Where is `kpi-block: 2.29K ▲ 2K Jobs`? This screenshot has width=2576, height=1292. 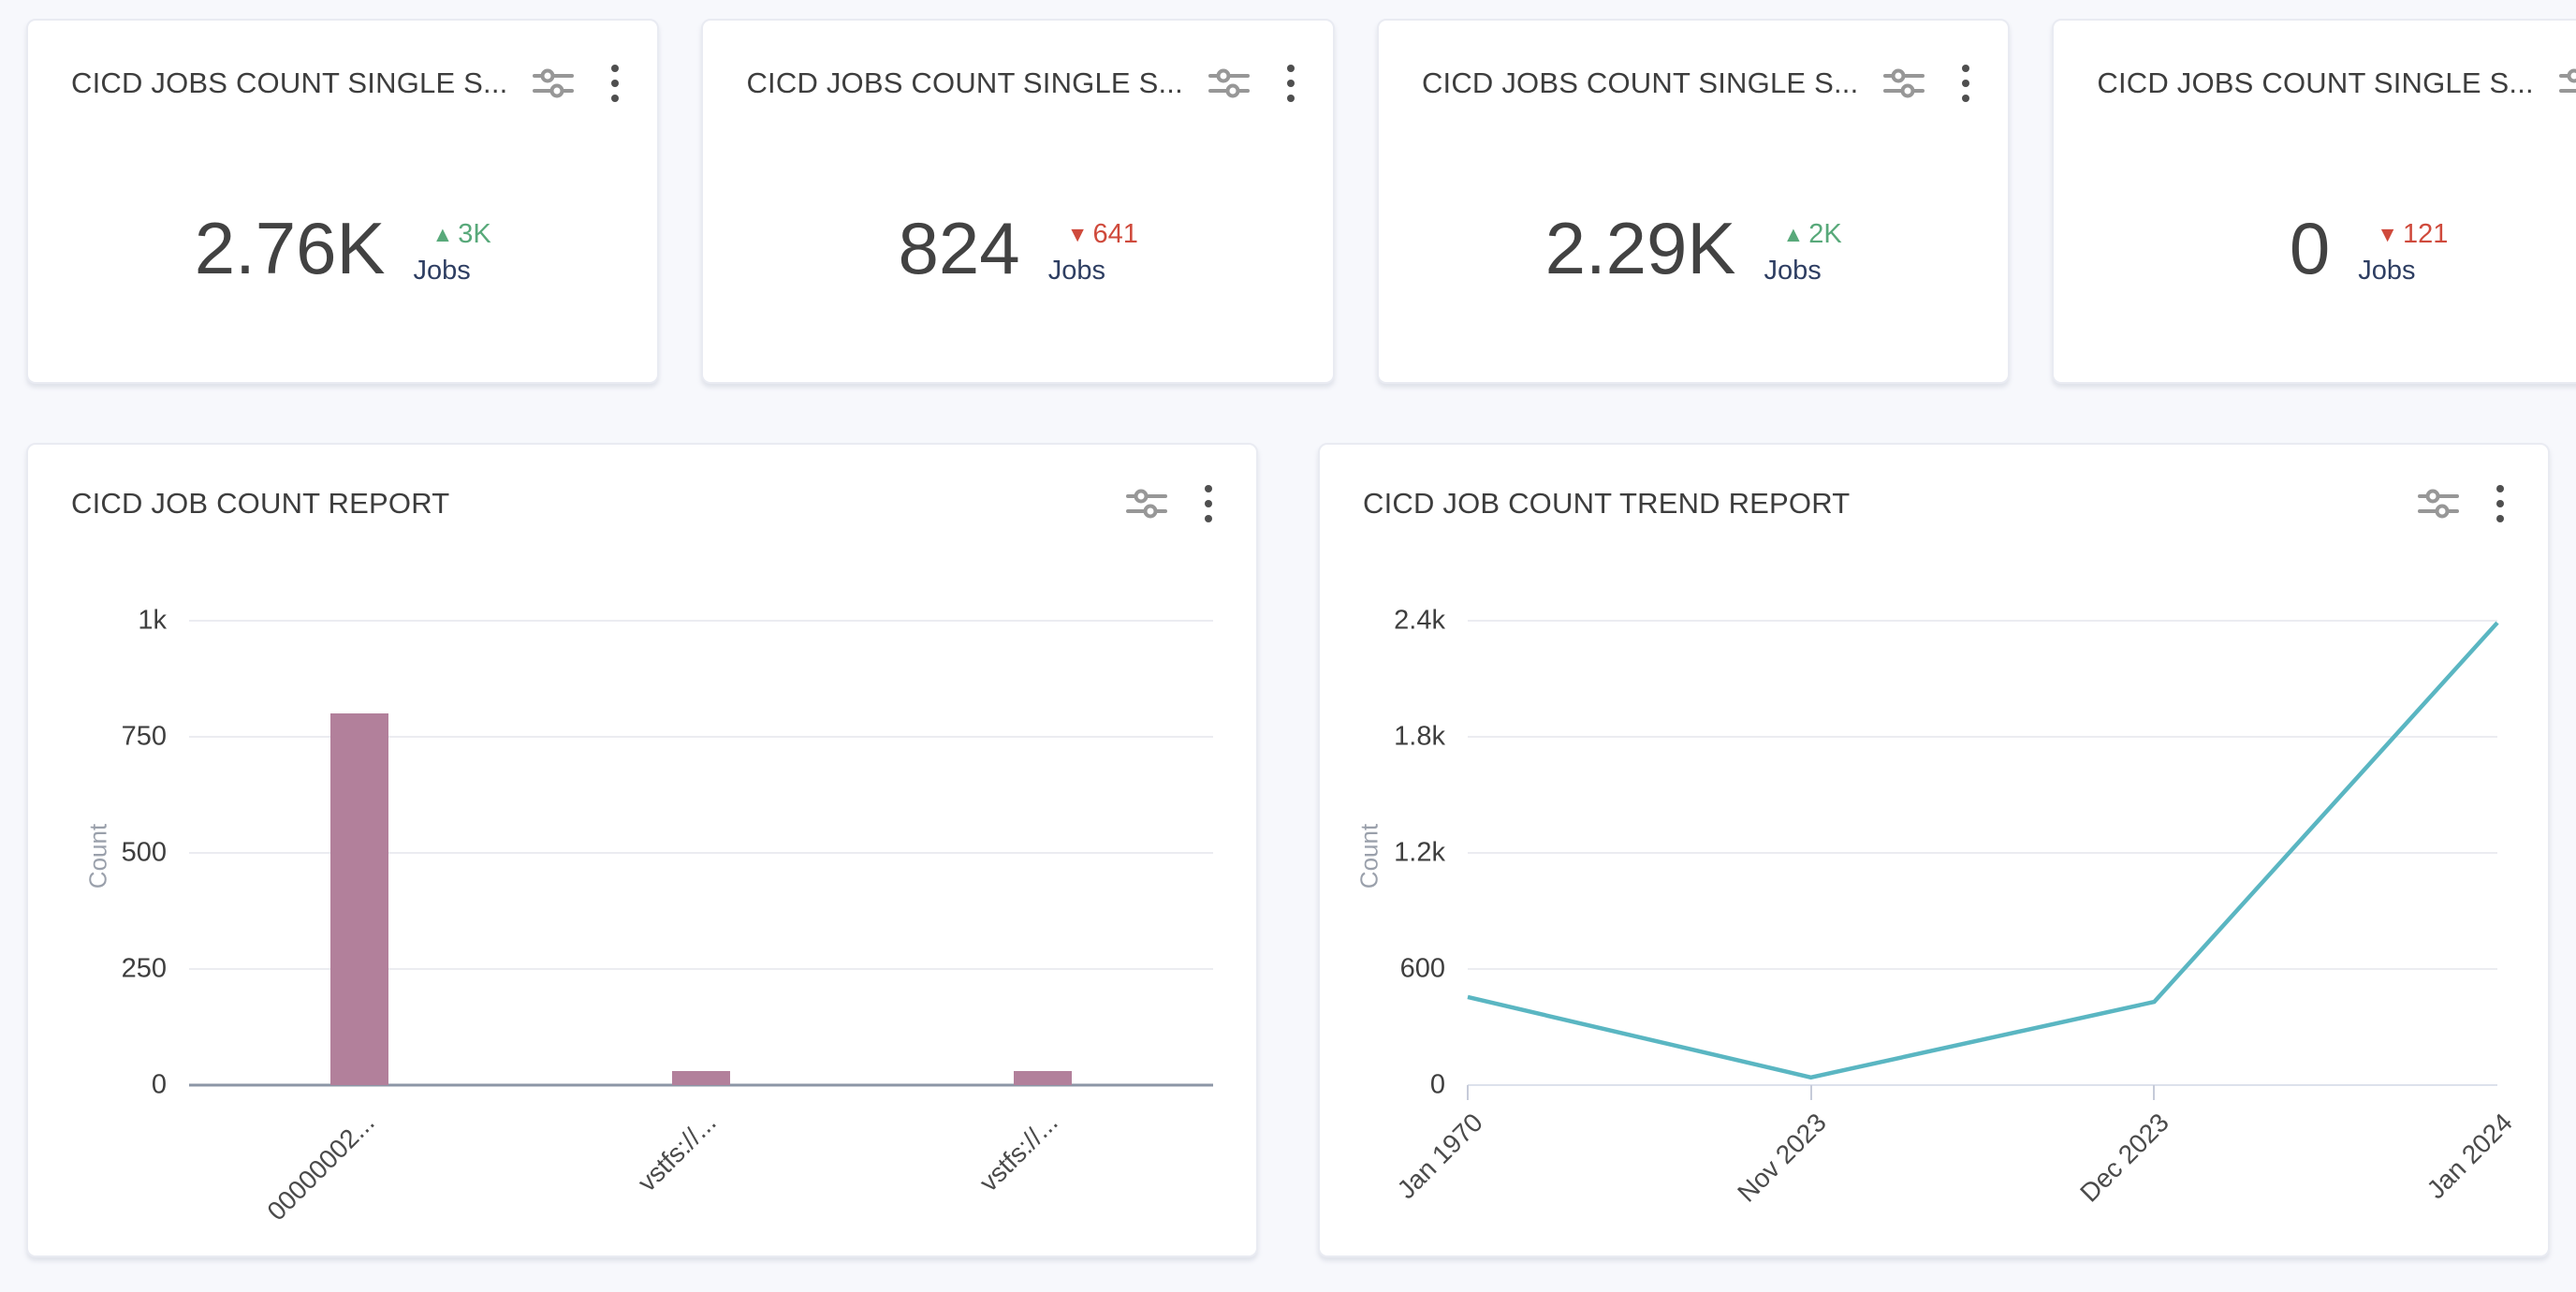
kpi-block: 2.29K ▲ 2K Jobs is located at coordinates (1693, 248).